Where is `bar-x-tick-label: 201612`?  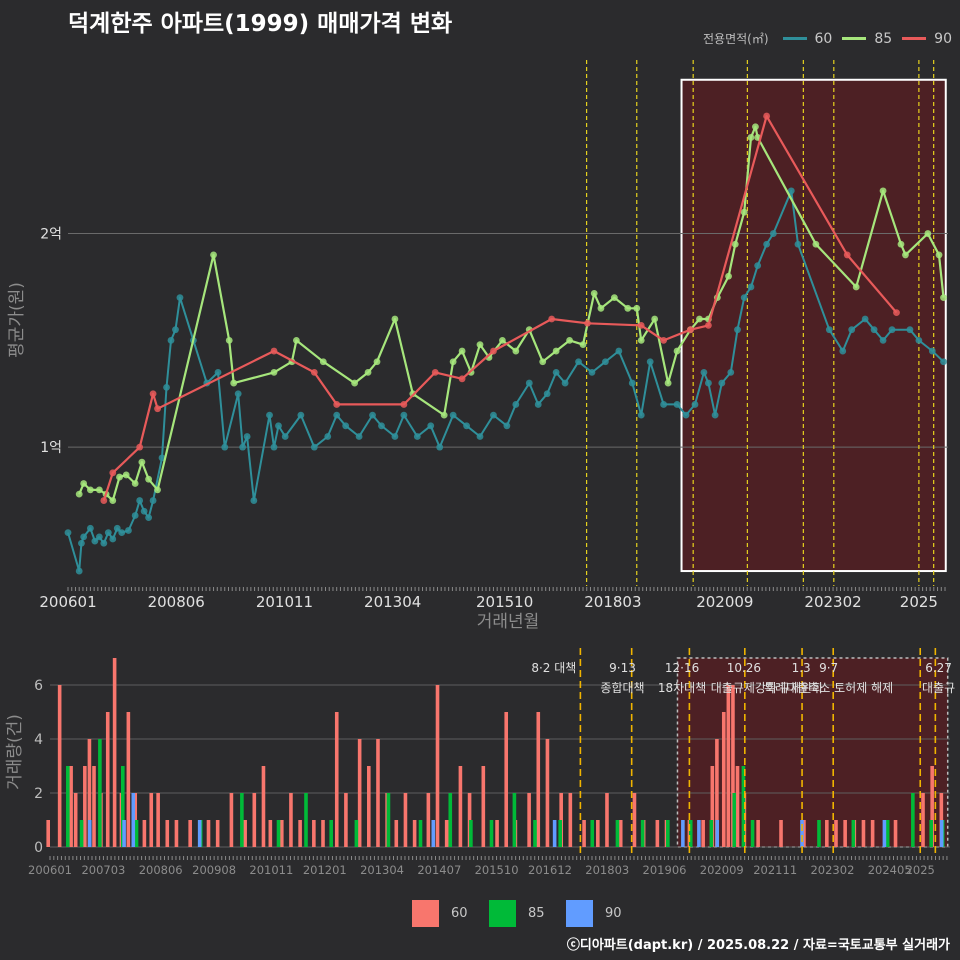
bar-x-tick-label: 201612 is located at coordinates (550, 870).